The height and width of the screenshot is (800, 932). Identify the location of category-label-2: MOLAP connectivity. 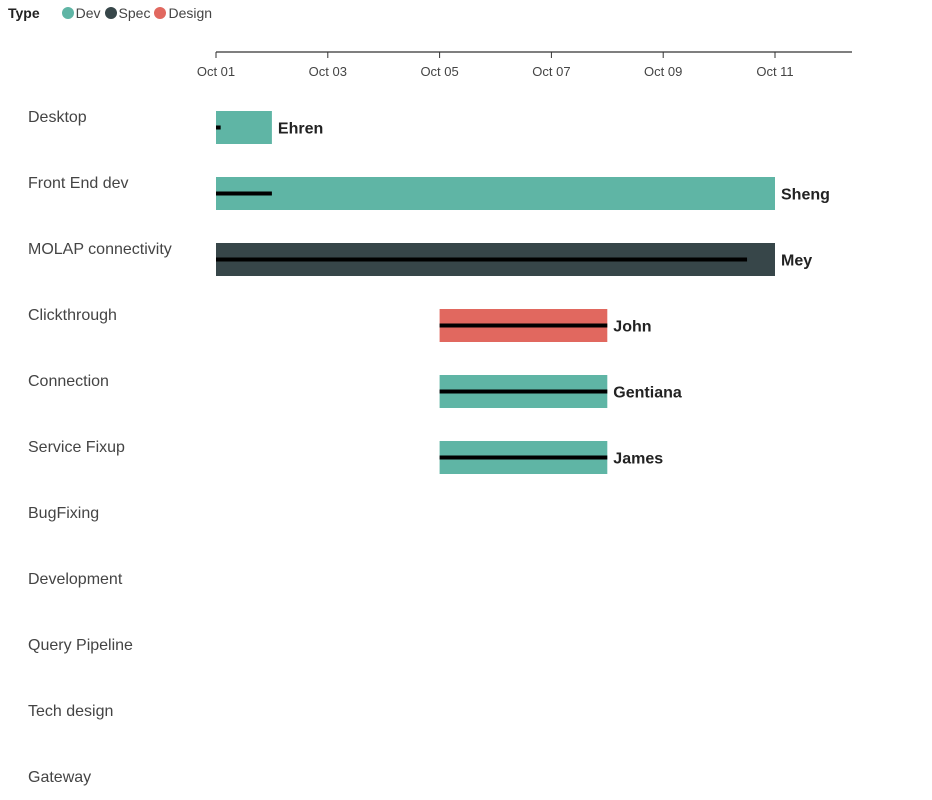
(100, 249).